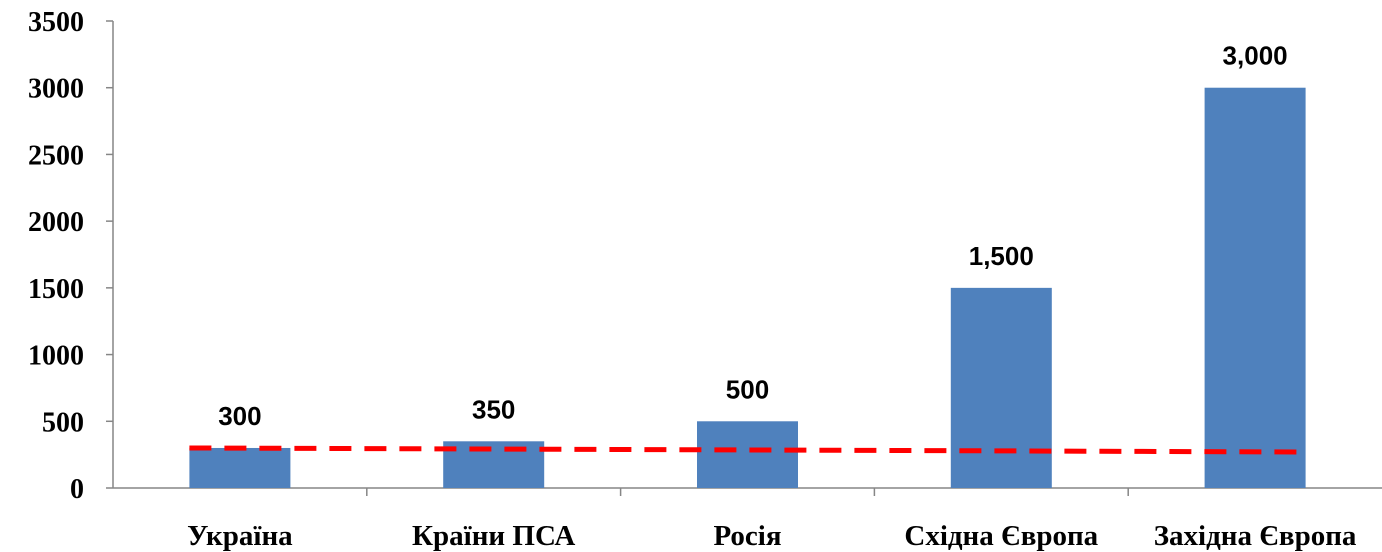  I want to click on category-label: Східна Європа, so click(1001, 536).